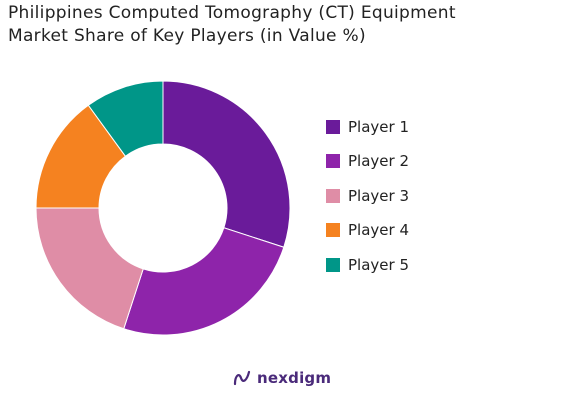  What do you see at coordinates (426, 126) in the screenshot?
I see `legend-item-player-1: Player 1` at bounding box center [426, 126].